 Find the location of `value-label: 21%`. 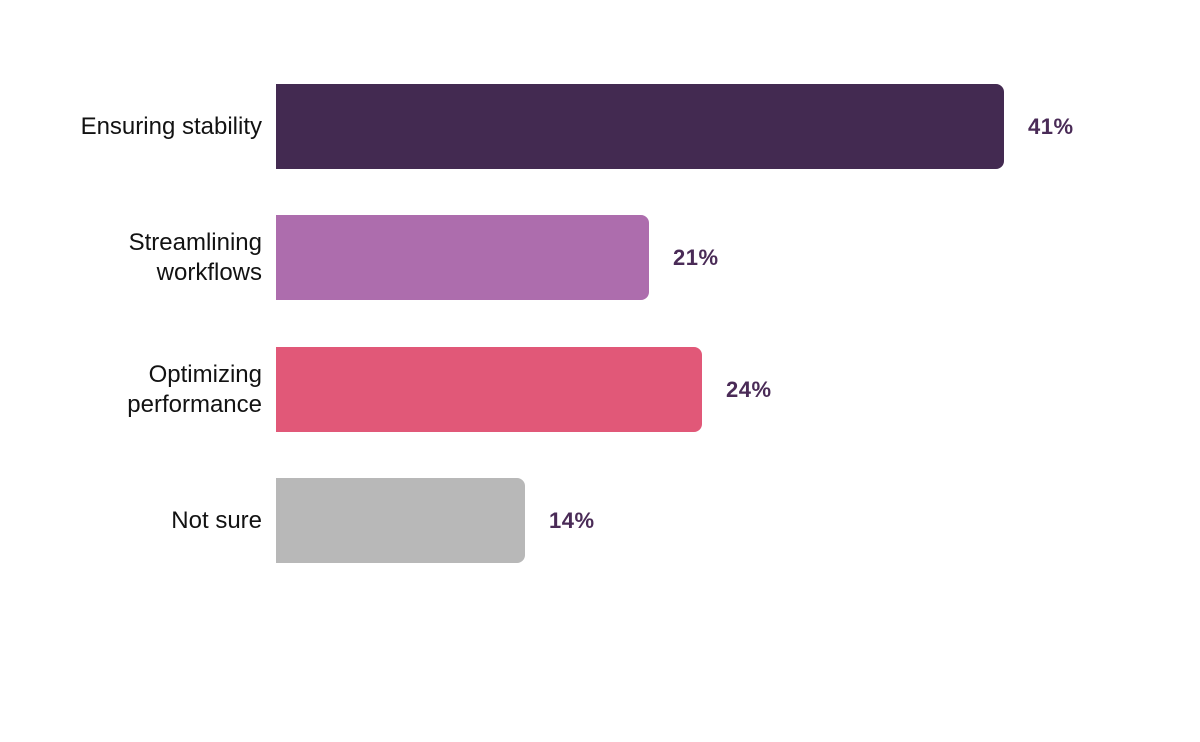

value-label: 21% is located at coordinates (696, 257).